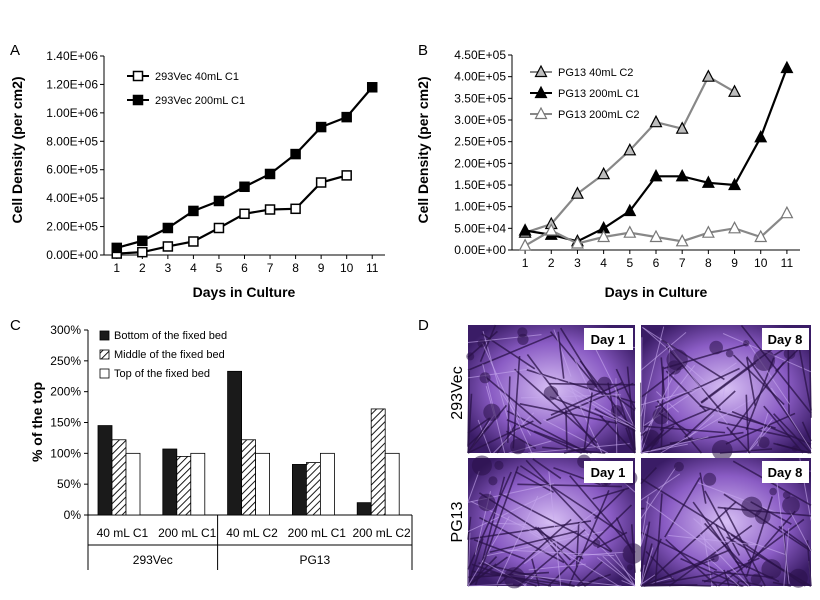 This screenshot has height=600, width=820. What do you see at coordinates (72, 141) in the screenshot?
I see `y-tick-label: 8.00E+05` at bounding box center [72, 141].